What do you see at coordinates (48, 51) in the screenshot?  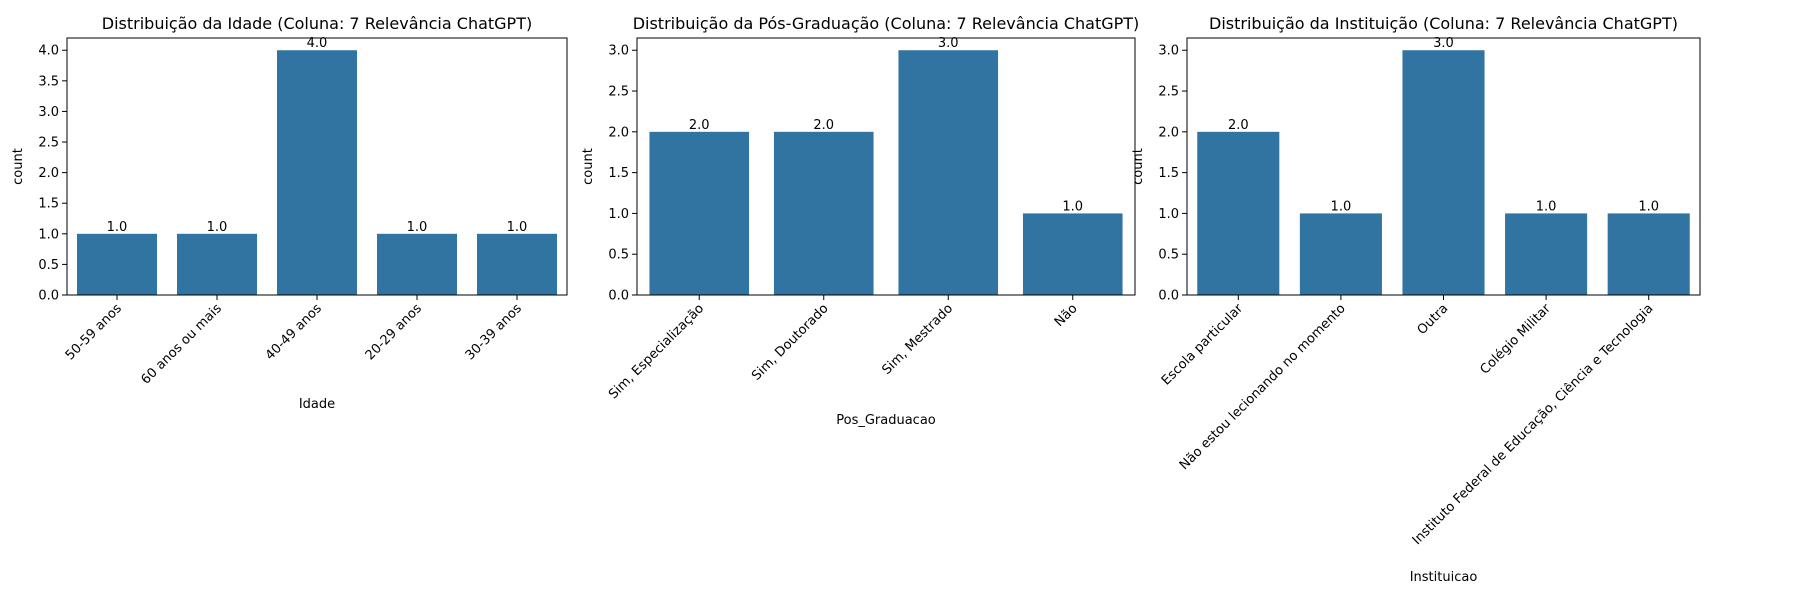 I see `y-tick-label: 4.0` at bounding box center [48, 51].